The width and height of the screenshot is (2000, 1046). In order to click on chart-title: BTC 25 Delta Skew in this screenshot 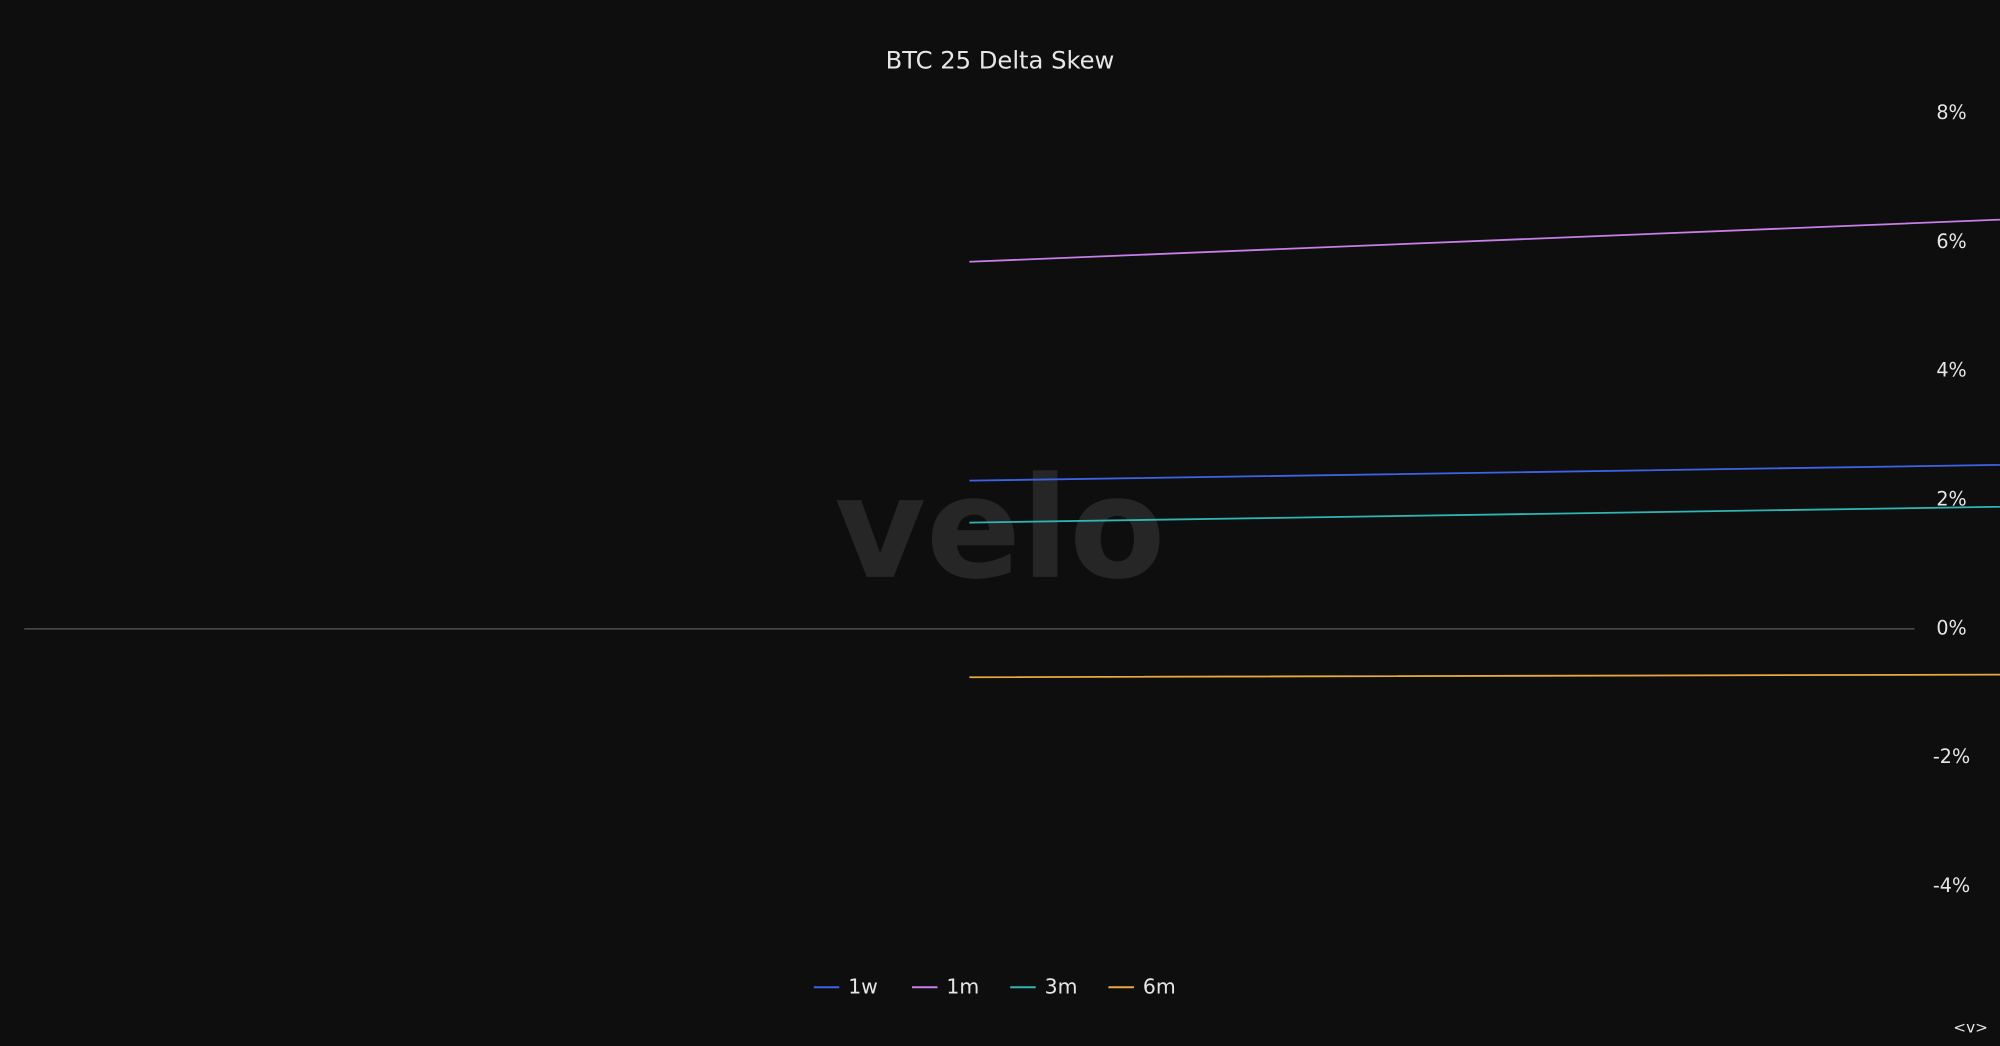, I will do `click(1000, 60)`.